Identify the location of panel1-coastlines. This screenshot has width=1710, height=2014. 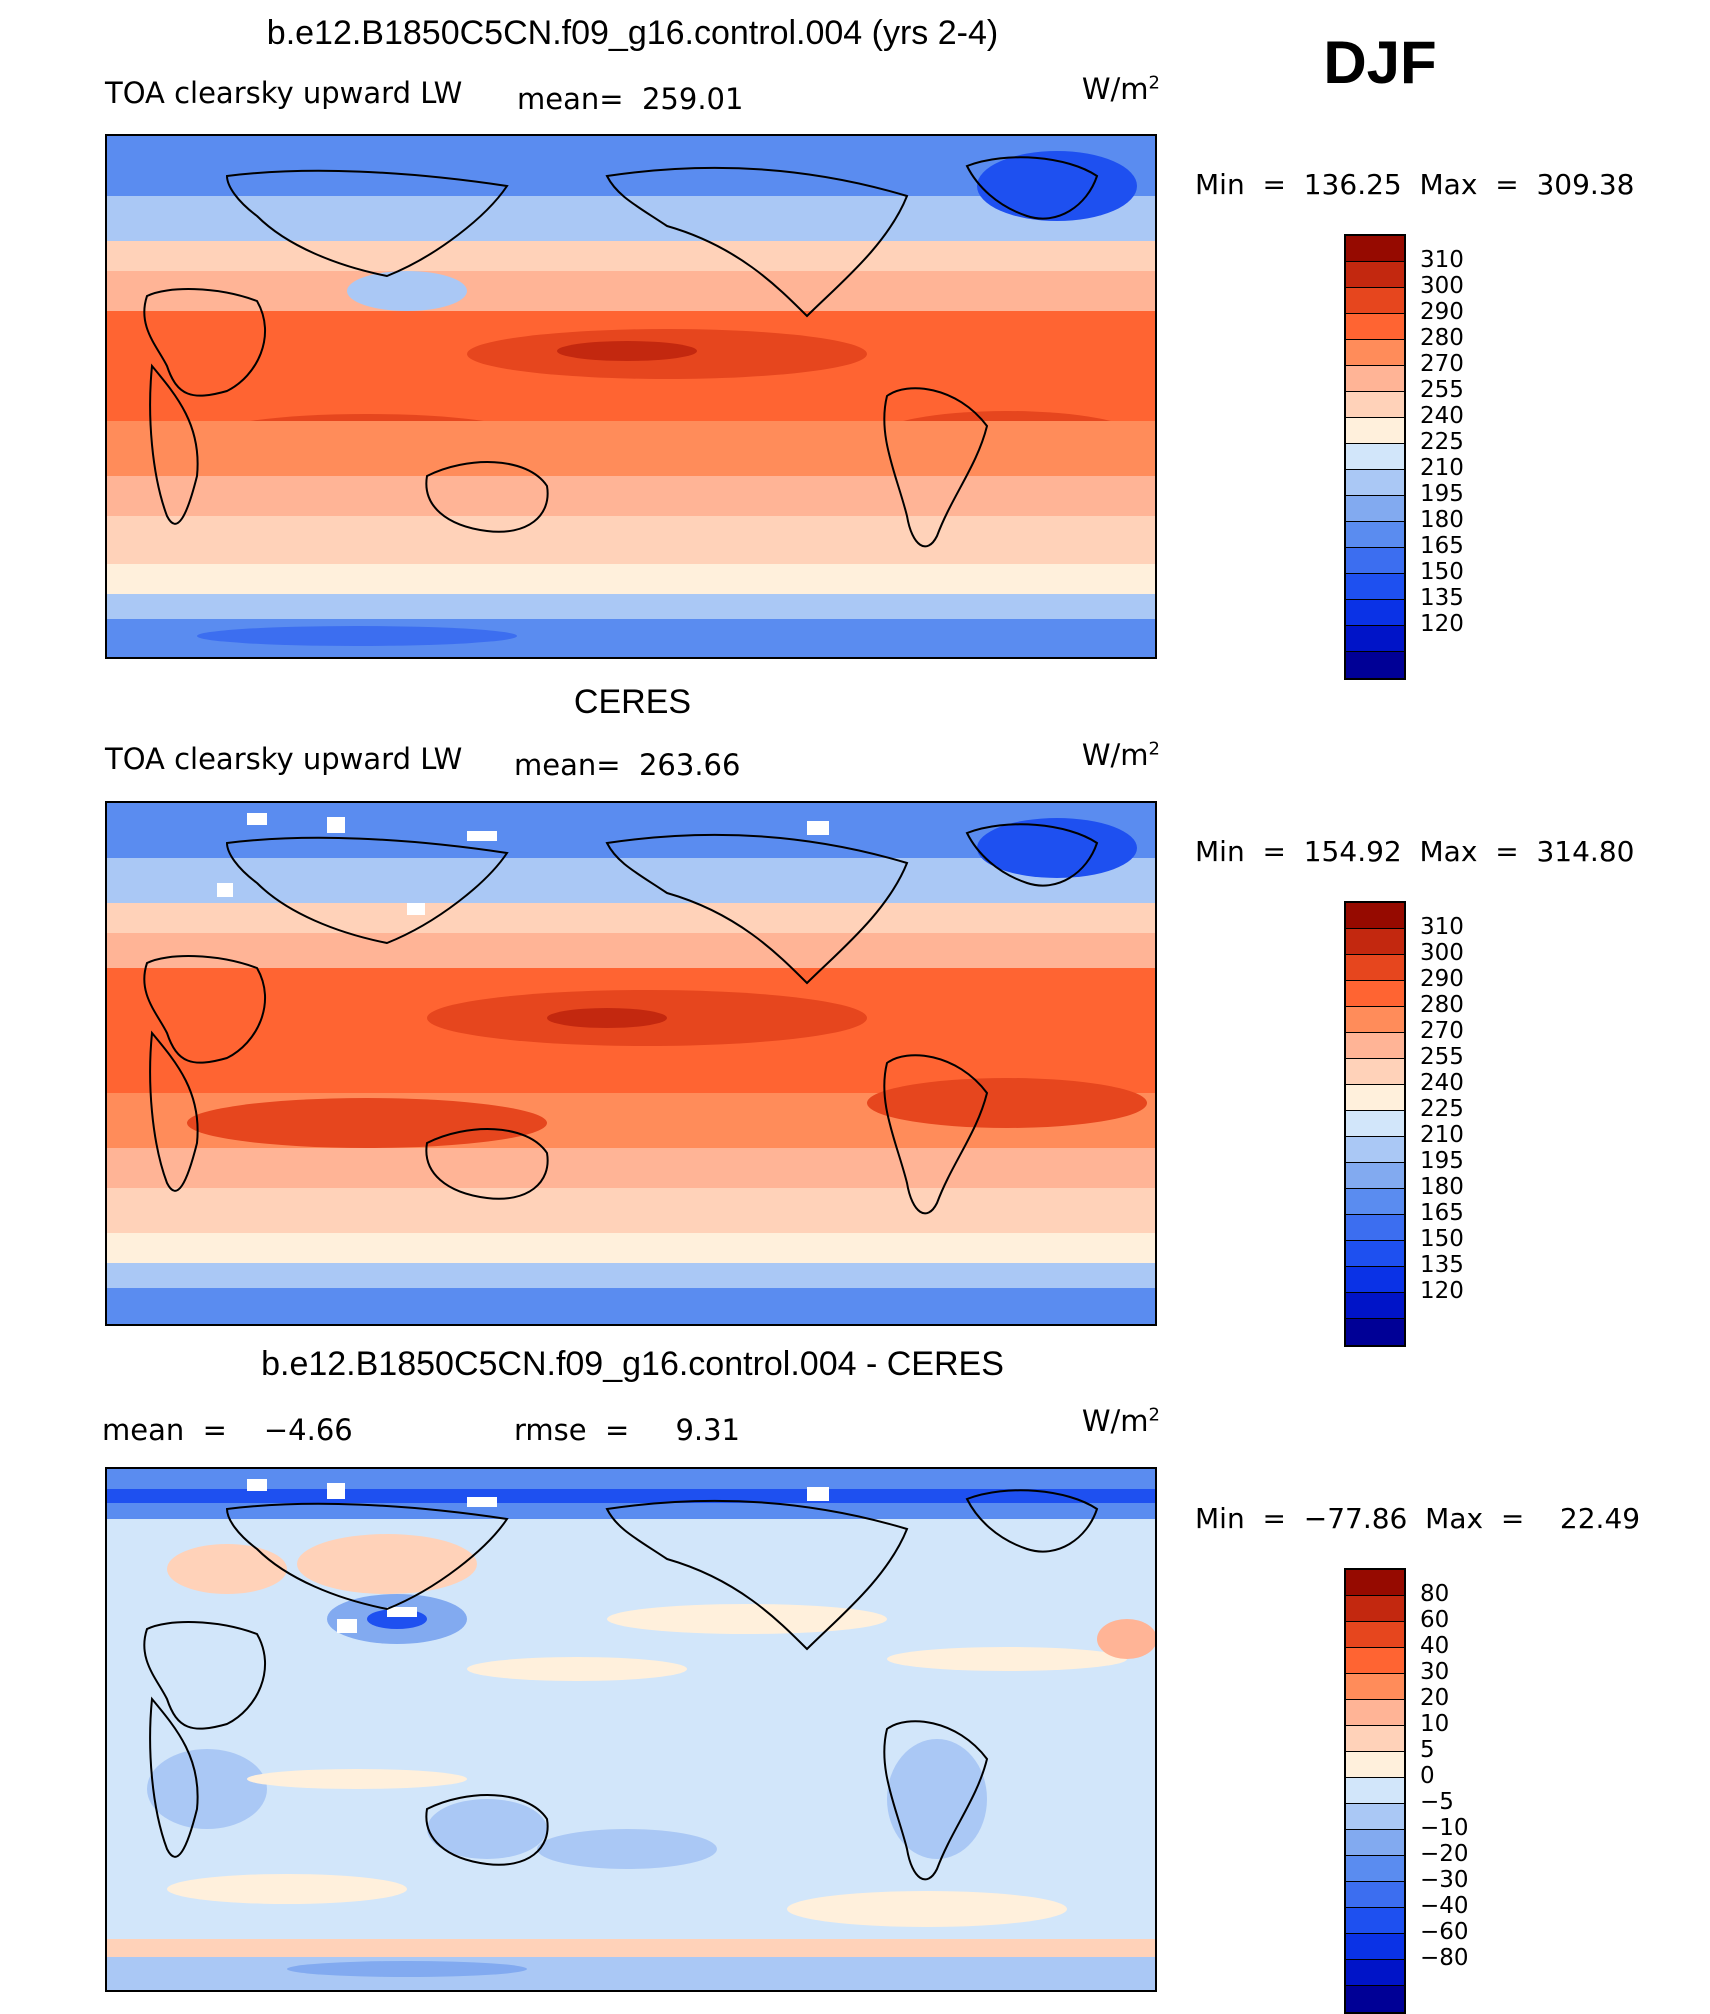
(621, 352).